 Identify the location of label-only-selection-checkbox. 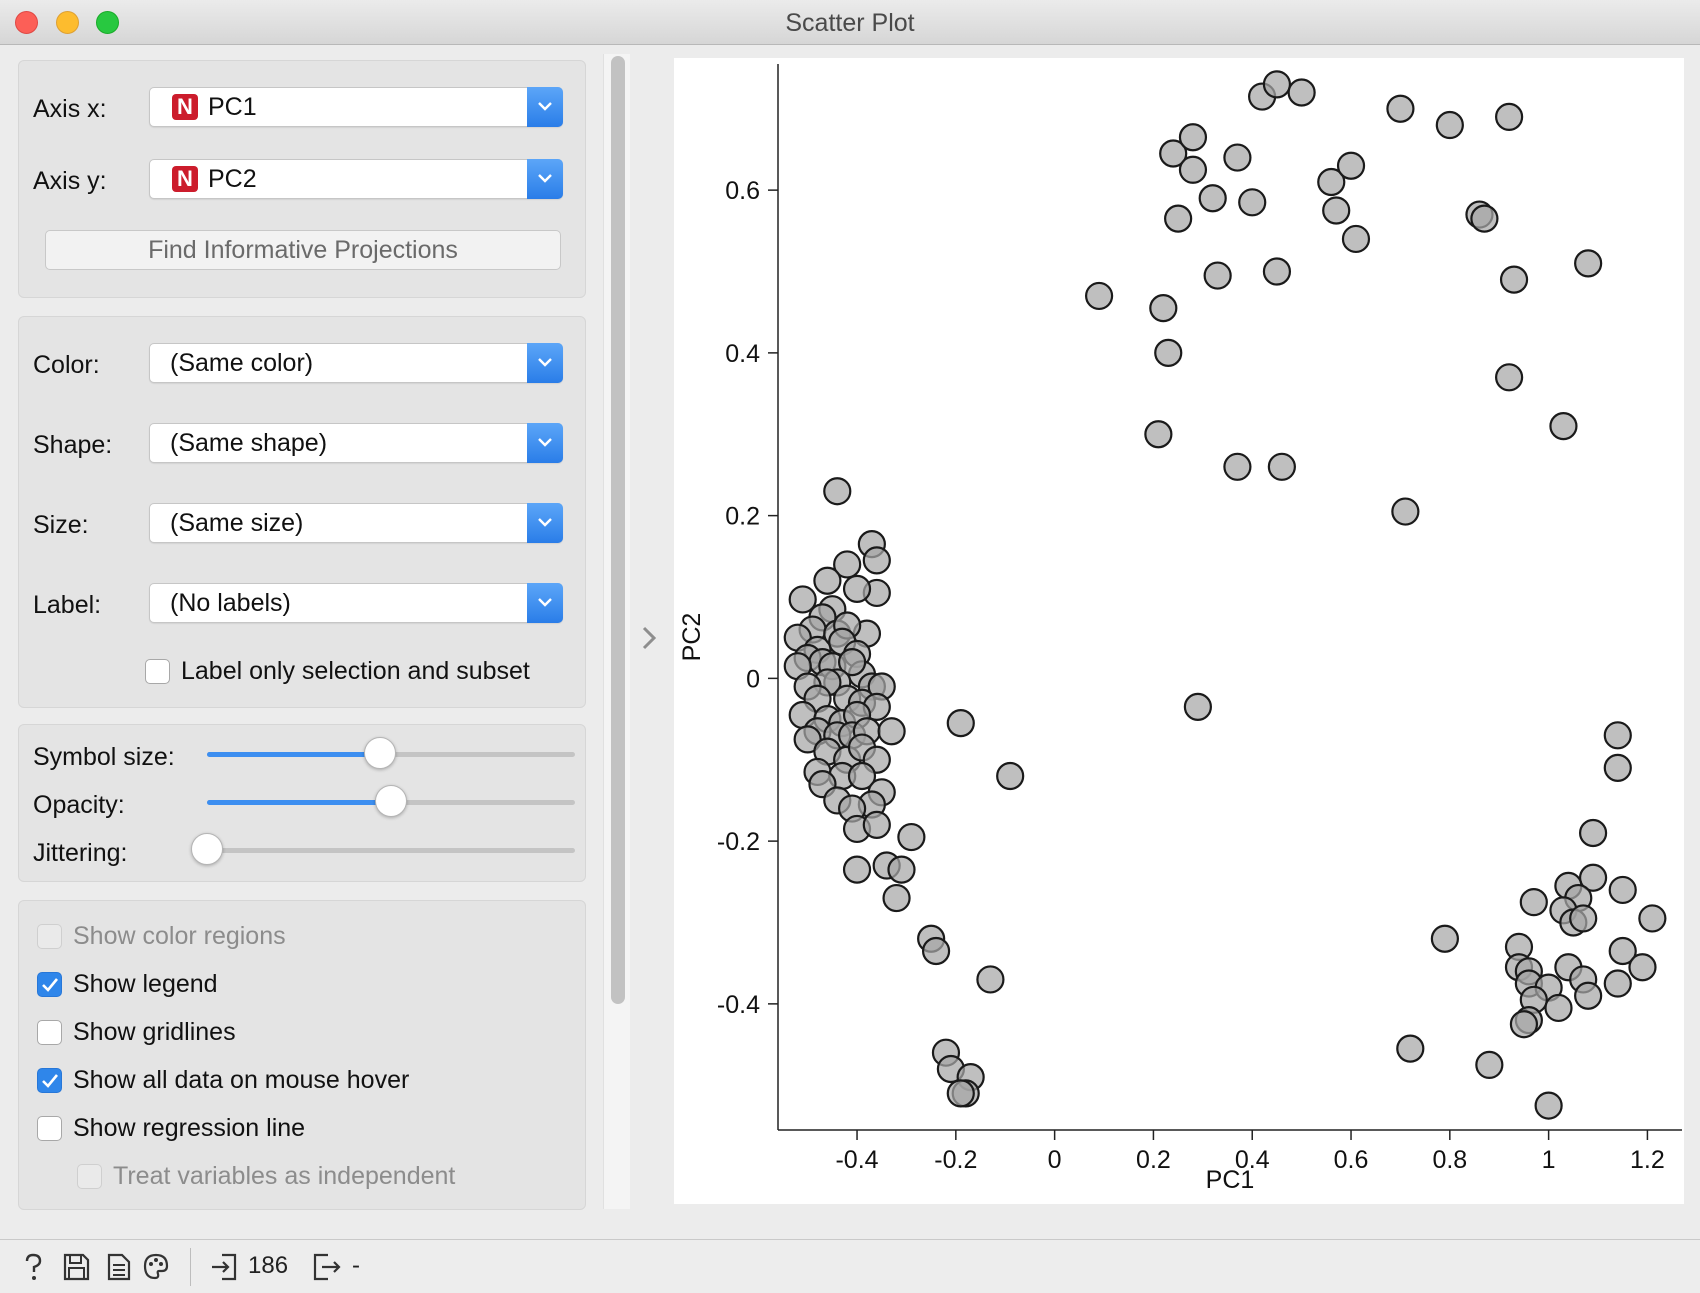
(157, 671).